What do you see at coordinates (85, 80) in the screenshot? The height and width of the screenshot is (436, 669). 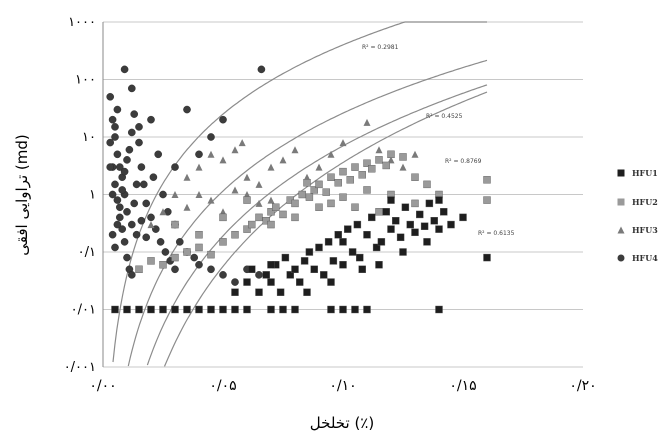 I see `y-tick-label: ۱۰۰` at bounding box center [85, 80].